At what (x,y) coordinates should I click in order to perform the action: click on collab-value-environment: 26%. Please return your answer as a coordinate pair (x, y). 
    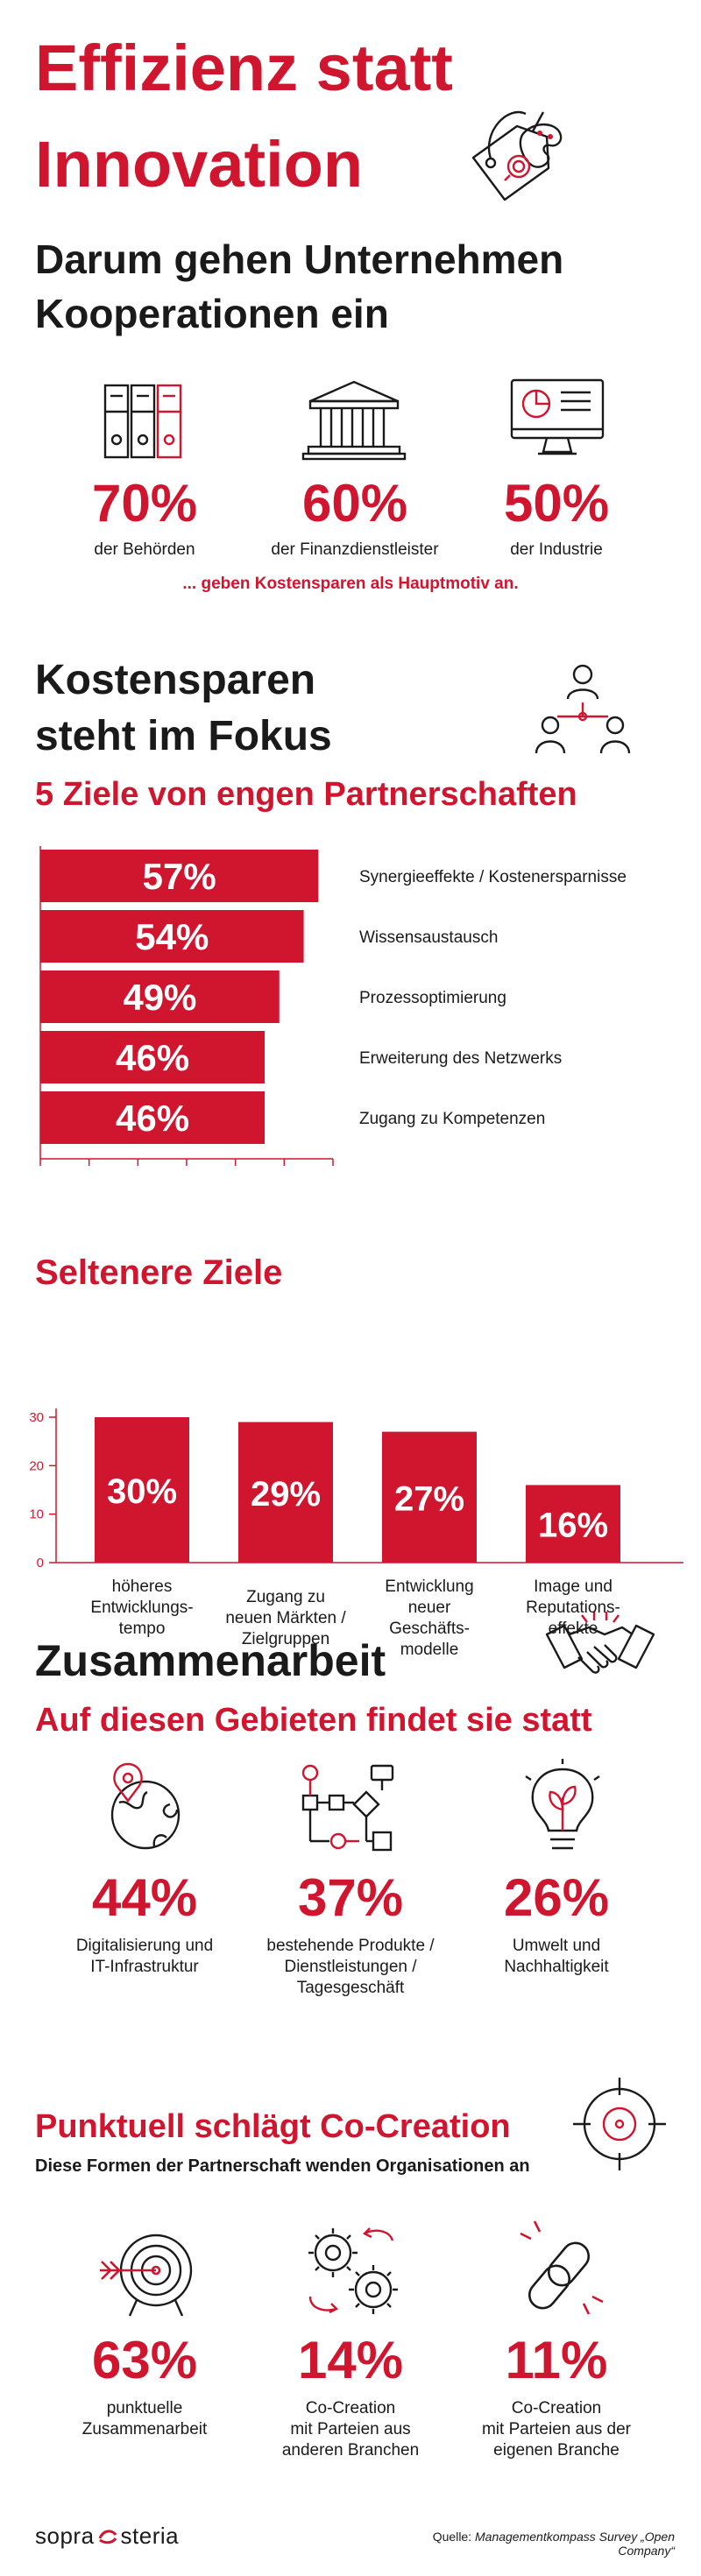
    Looking at the image, I should click on (556, 1897).